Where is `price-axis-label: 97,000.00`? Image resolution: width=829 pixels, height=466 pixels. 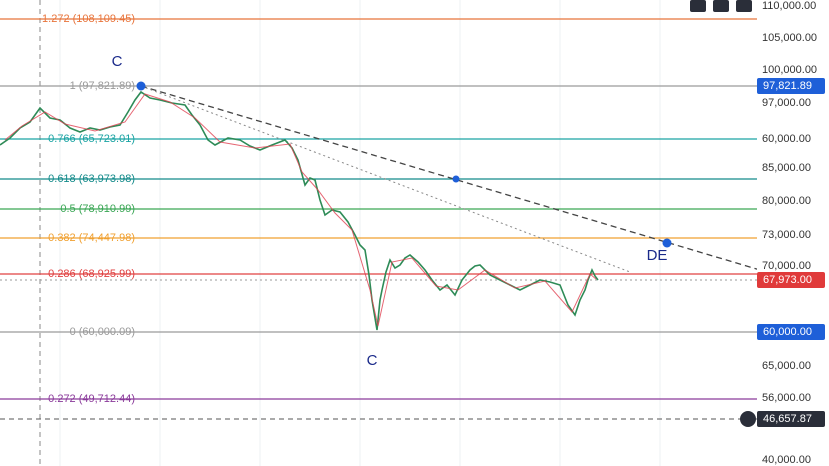 price-axis-label: 97,000.00 is located at coordinates (786, 103).